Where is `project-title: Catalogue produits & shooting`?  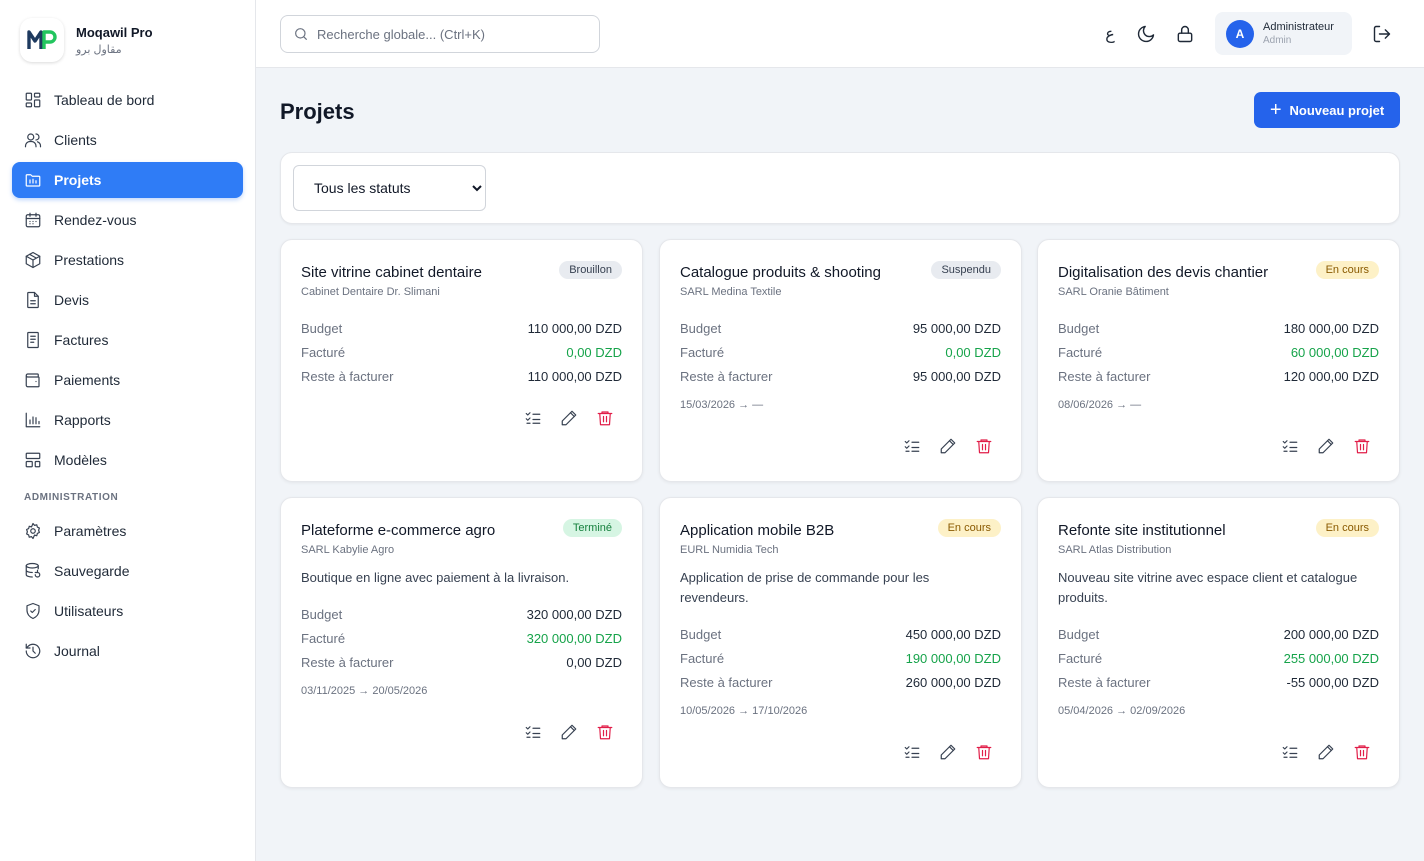
project-title: Catalogue produits & shooting is located at coordinates (780, 272).